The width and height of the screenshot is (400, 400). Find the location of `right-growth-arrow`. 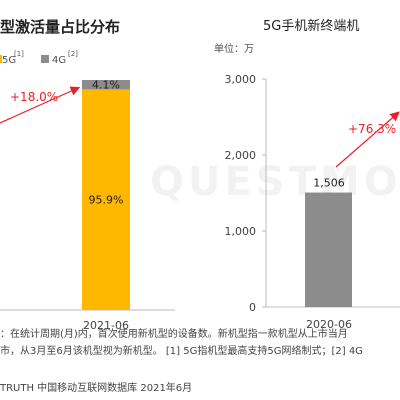

right-growth-arrow is located at coordinates (367, 139).